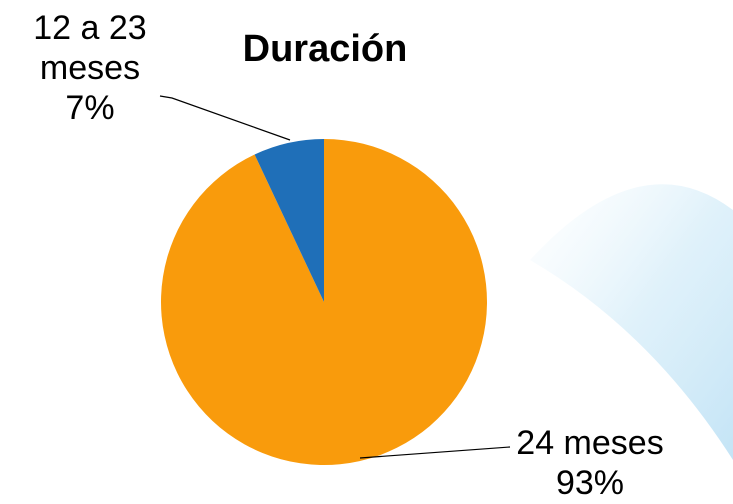 The height and width of the screenshot is (504, 733). I want to click on chart-title: Duración, so click(325, 49).